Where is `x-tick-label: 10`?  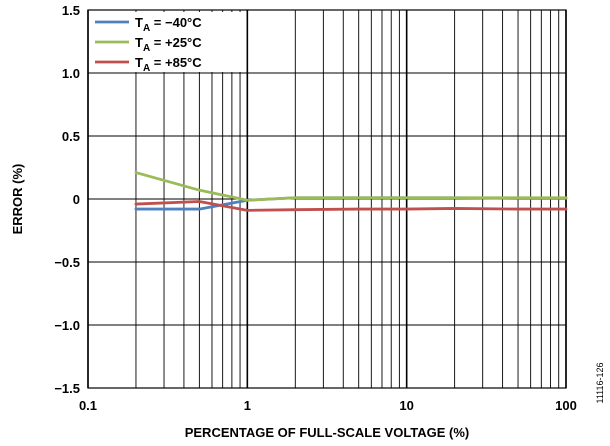 x-tick-label: 10 is located at coordinates (406, 405).